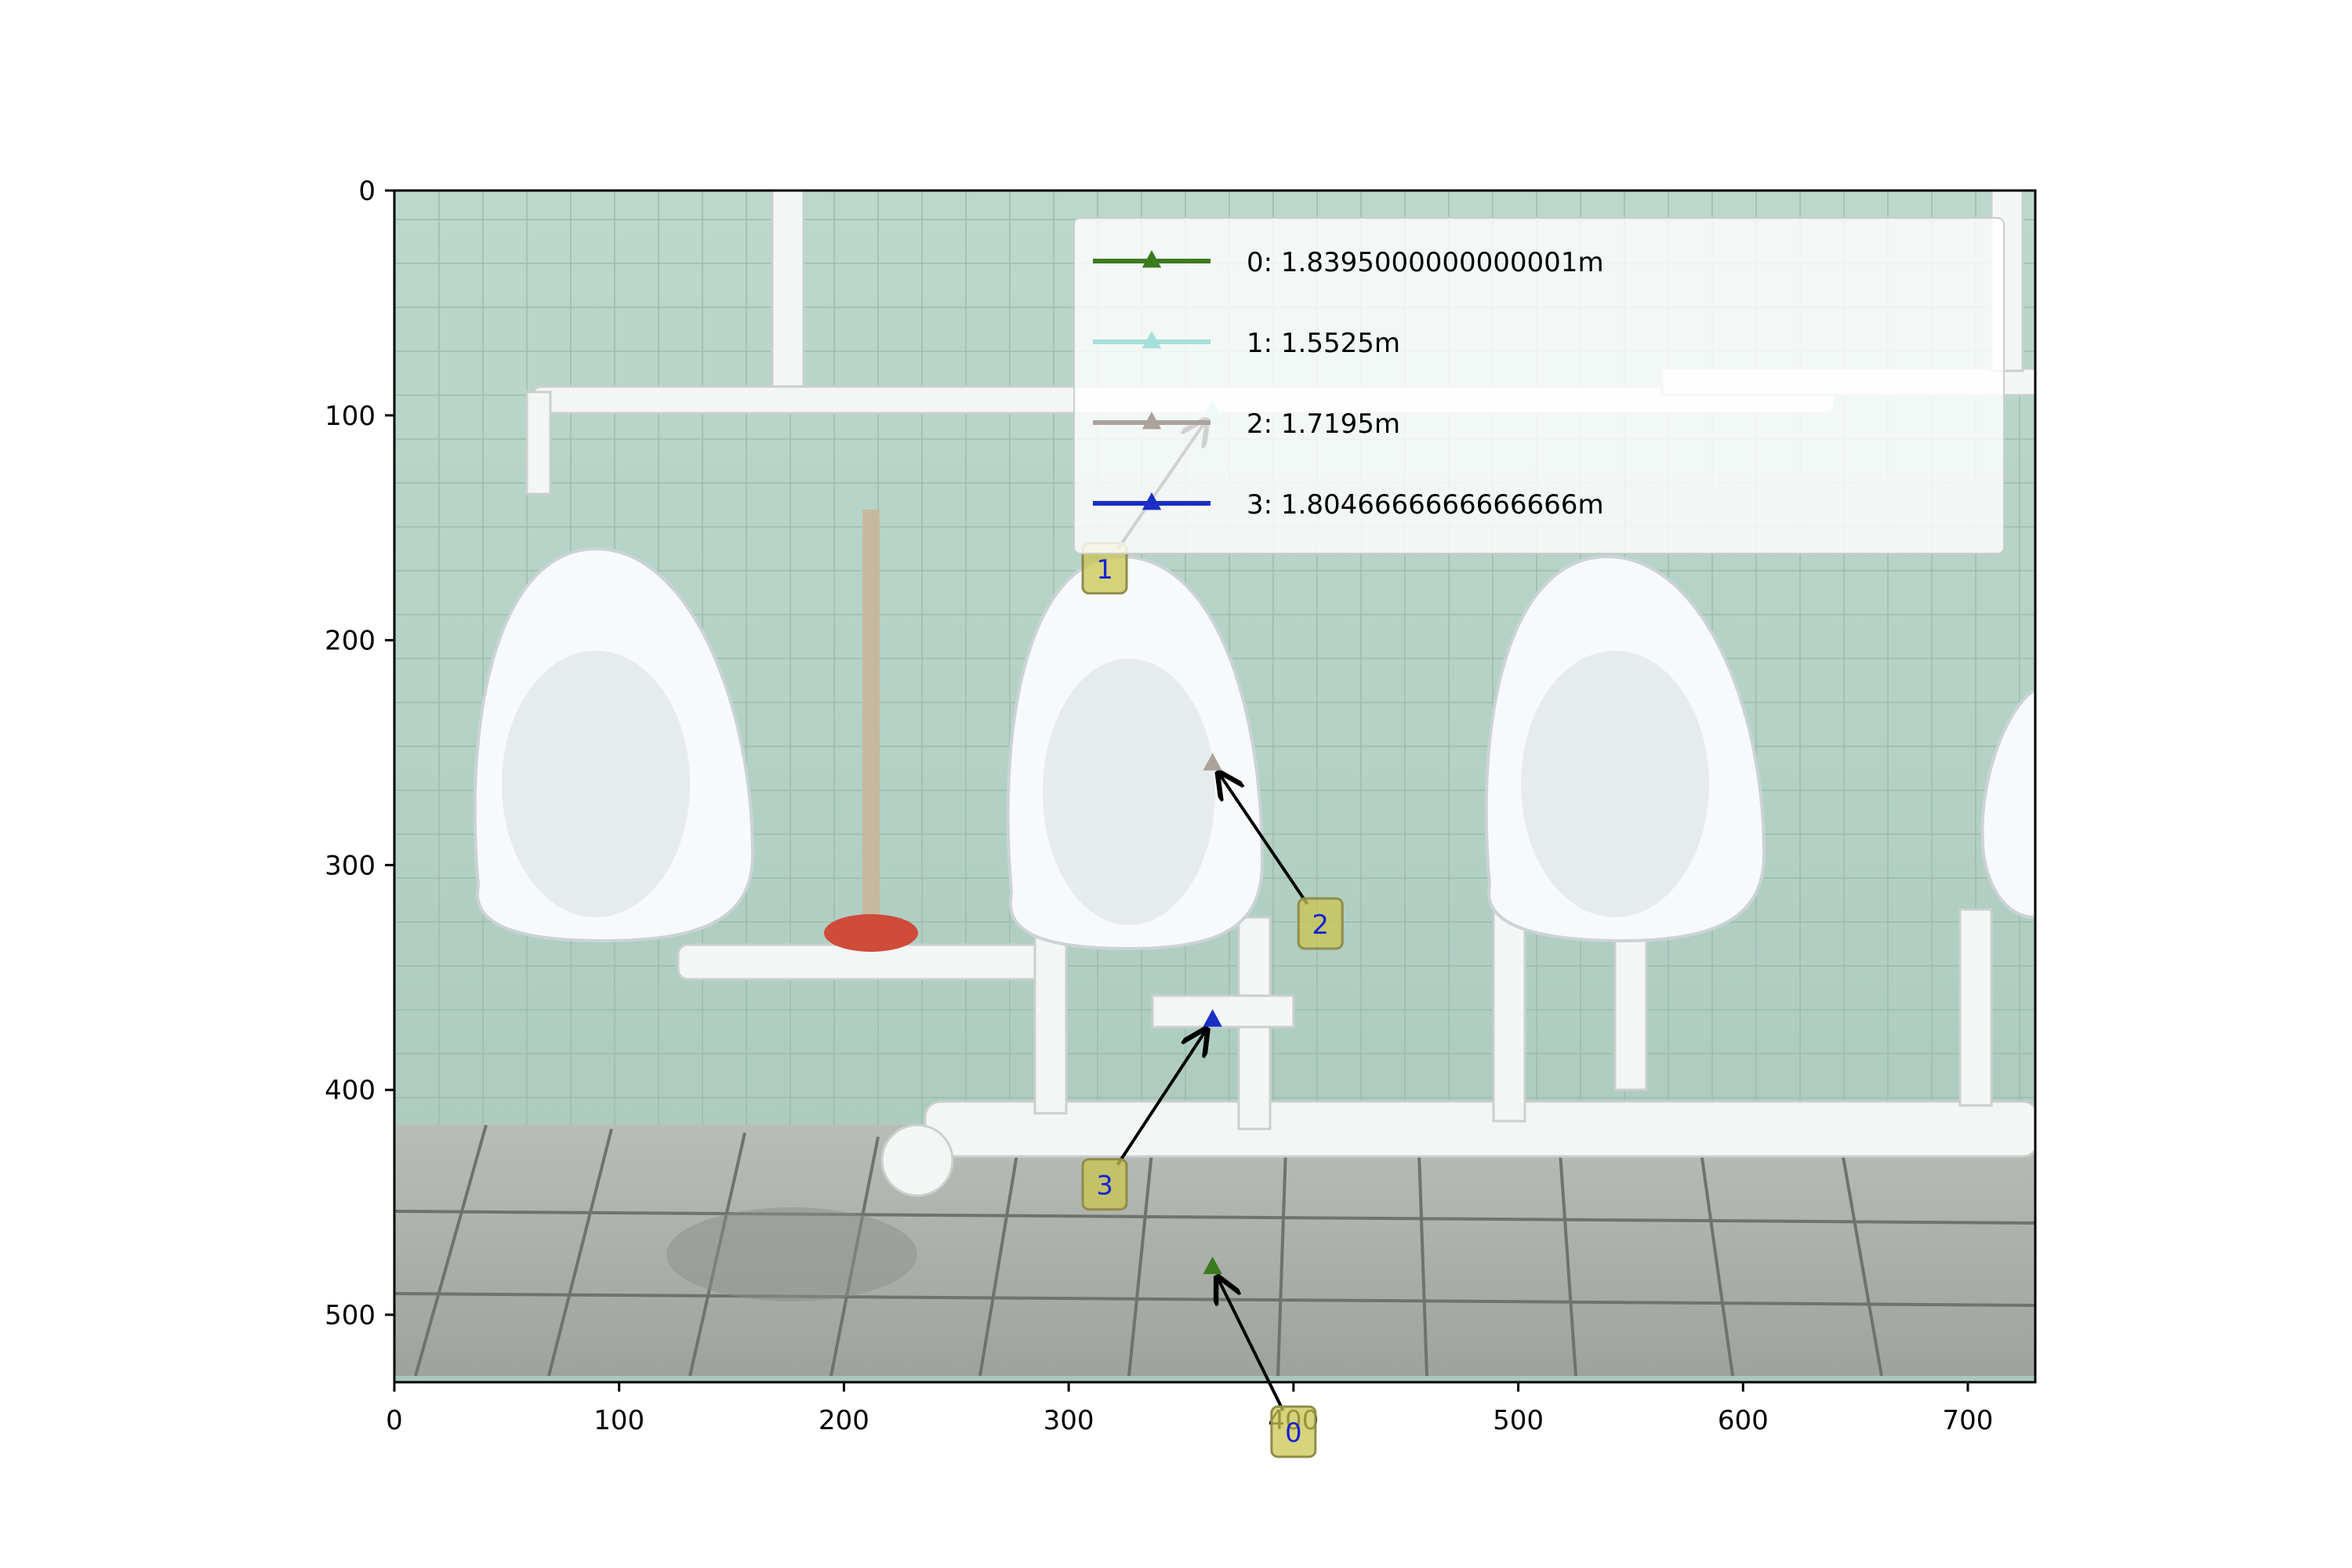 This screenshot has width=2352, height=1568. I want to click on plunger, so click(871, 731).